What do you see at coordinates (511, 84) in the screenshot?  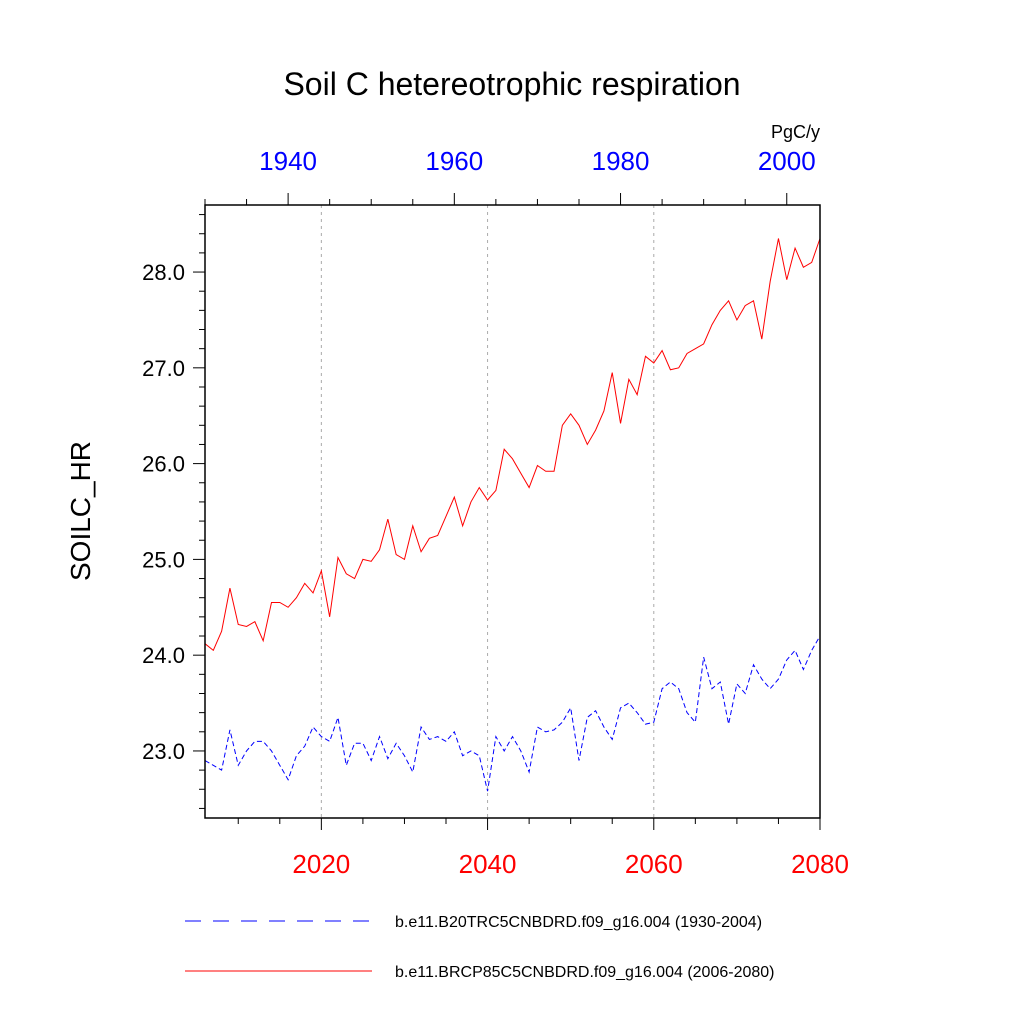 I see `chart-title: Soil C hetereotrophic respiration` at bounding box center [511, 84].